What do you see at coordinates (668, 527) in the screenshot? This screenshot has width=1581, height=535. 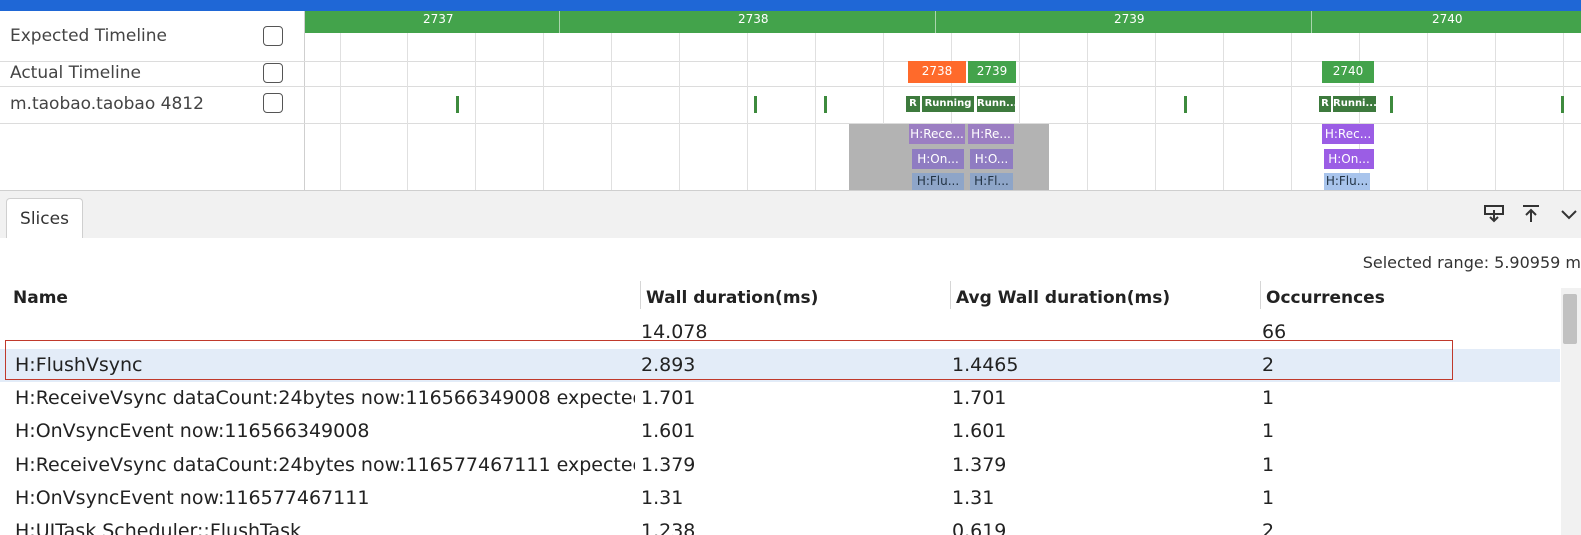 I see `row-wall-duration: 1.238` at bounding box center [668, 527].